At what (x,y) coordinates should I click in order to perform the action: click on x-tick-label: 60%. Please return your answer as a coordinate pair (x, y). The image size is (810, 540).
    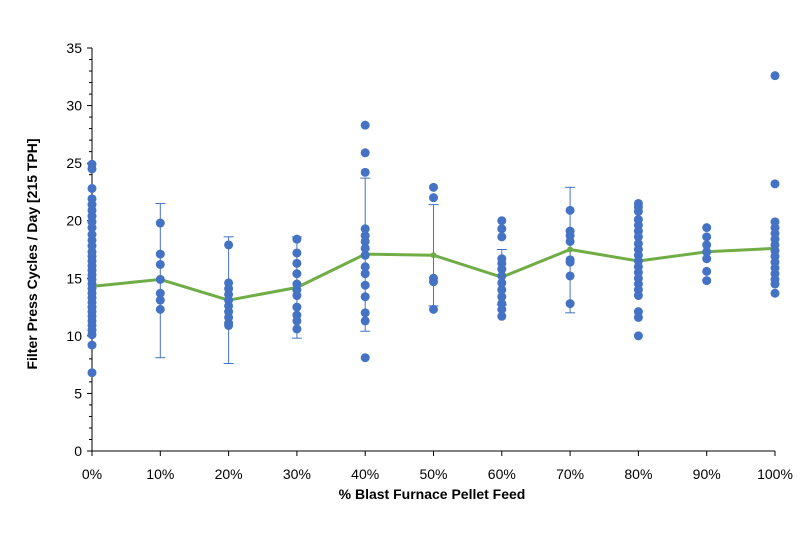
    Looking at the image, I should click on (502, 474).